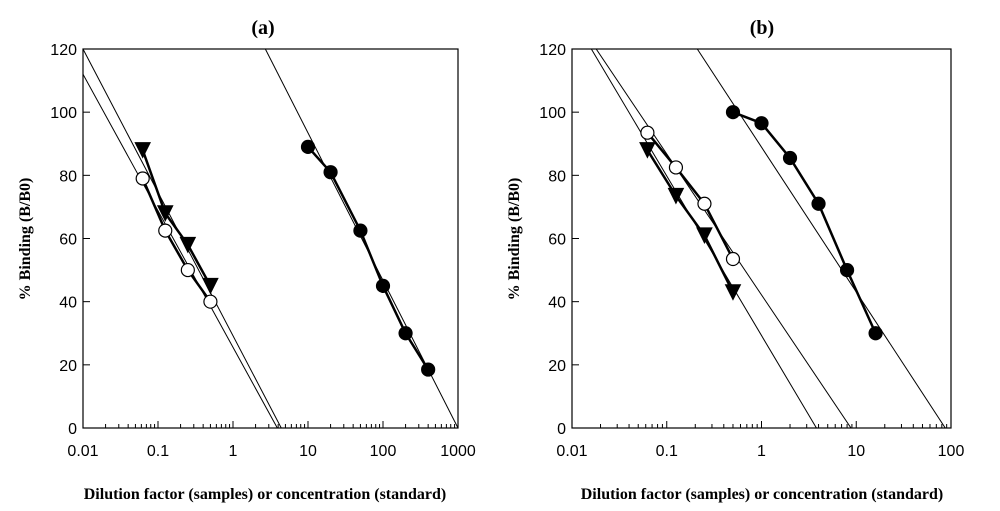 Image resolution: width=1000 pixels, height=511 pixels. What do you see at coordinates (458, 451) in the screenshot?
I see `panel-a-x-tick-label: 1000` at bounding box center [458, 451].